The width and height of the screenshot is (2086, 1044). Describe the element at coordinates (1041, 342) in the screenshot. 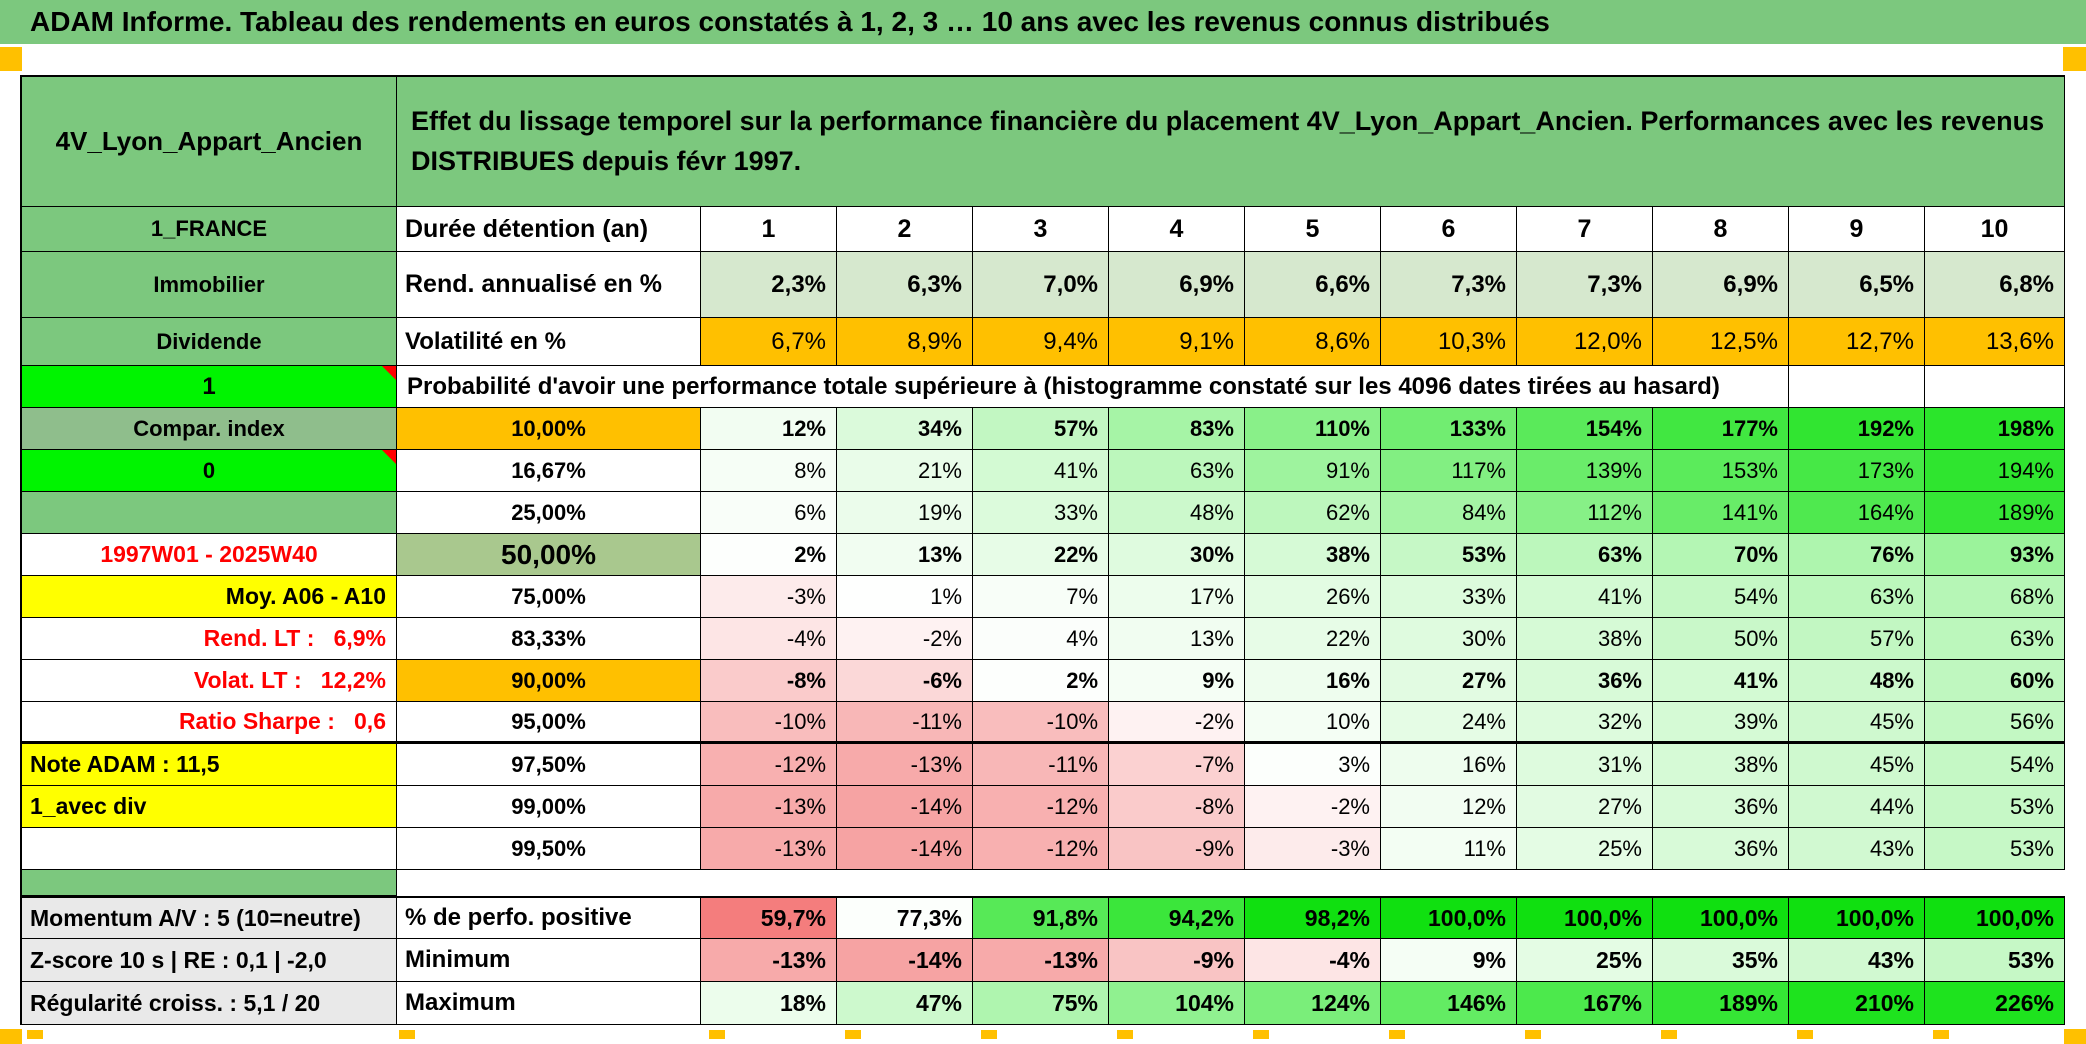

I see `volatility-cell: 9,4%` at that location.